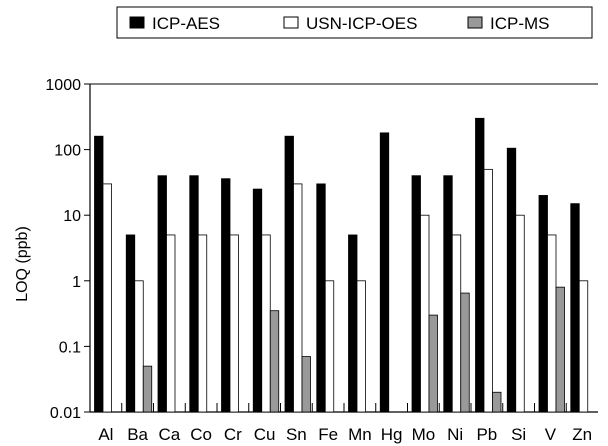  I want to click on bar-icp-ms-mo, so click(433, 363).